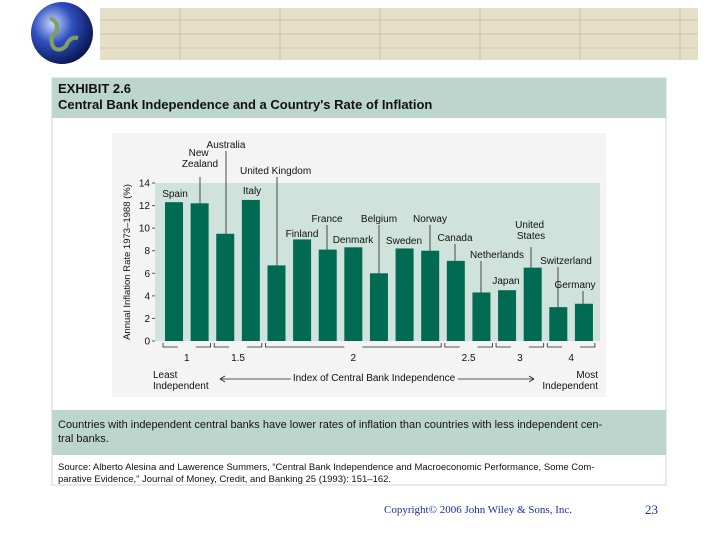  Describe the element at coordinates (566, 261) in the screenshot. I see `country-label: Switzerland` at that location.